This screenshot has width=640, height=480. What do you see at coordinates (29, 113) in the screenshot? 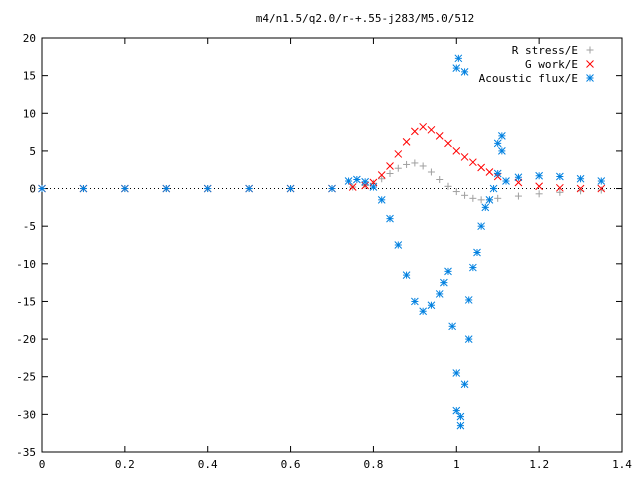
I see `y-tick-label: 10` at bounding box center [29, 113].